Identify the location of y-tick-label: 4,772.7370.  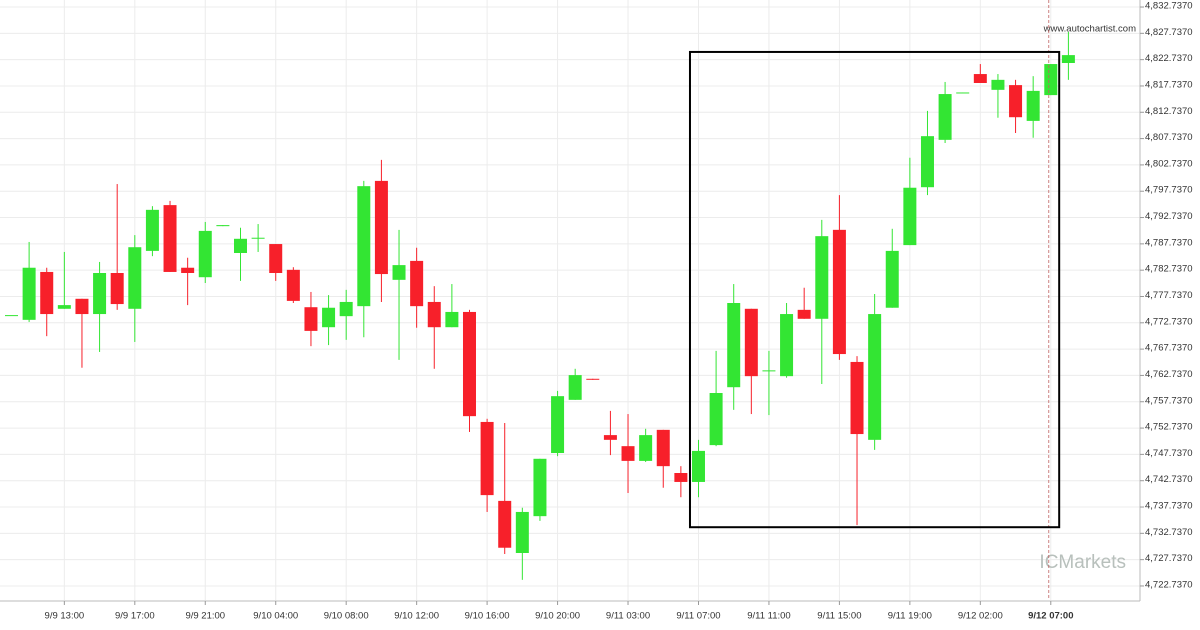
(1169, 321).